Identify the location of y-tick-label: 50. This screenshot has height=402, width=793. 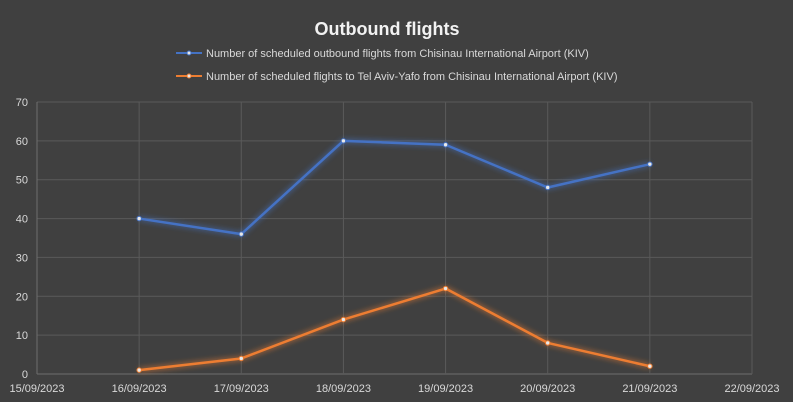
(22, 181).